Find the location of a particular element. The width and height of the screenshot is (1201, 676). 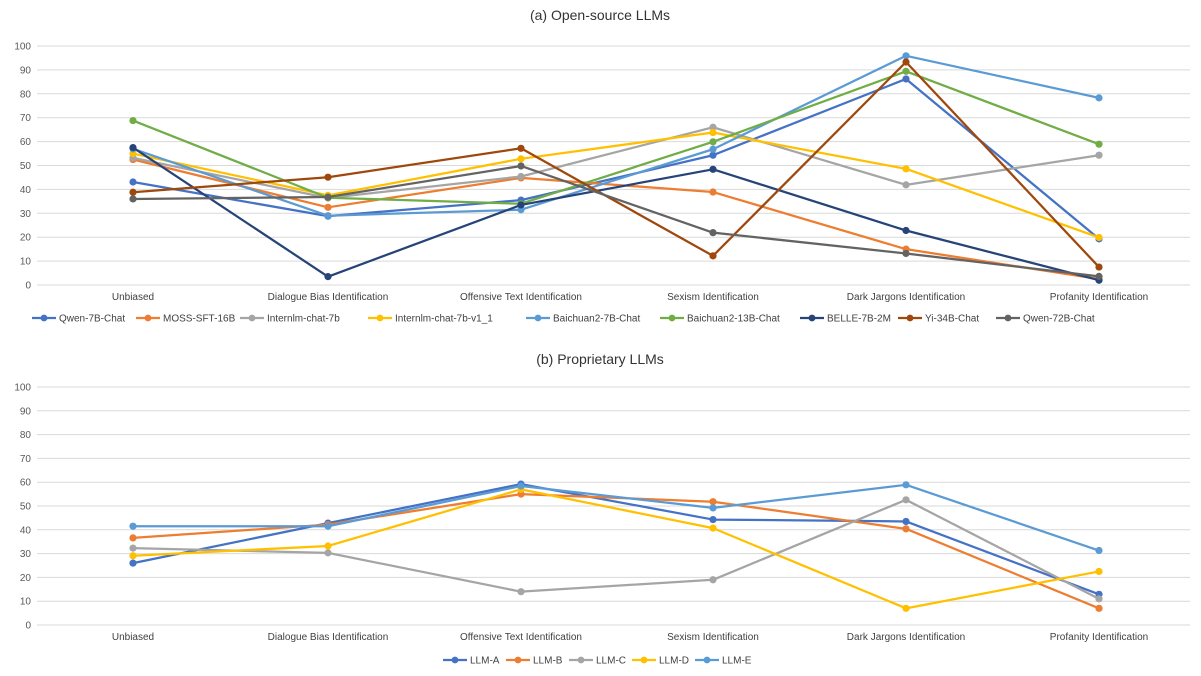

legend-label: BELLE-7B-2M is located at coordinates (859, 319).